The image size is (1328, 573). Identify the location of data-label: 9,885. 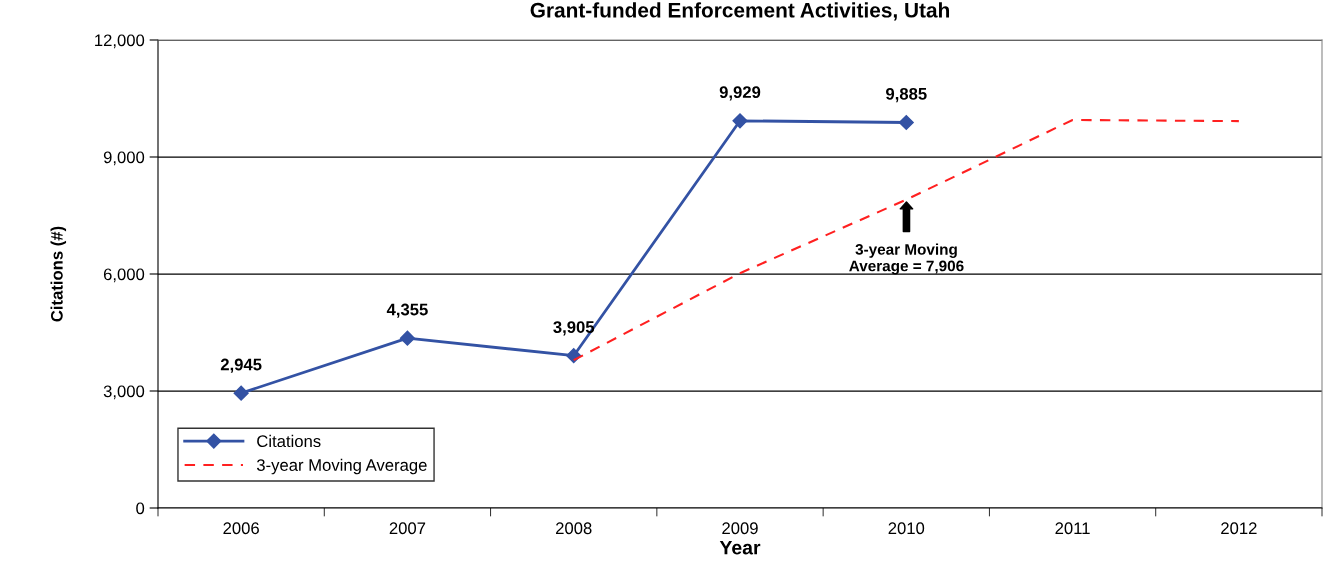
(906, 95).